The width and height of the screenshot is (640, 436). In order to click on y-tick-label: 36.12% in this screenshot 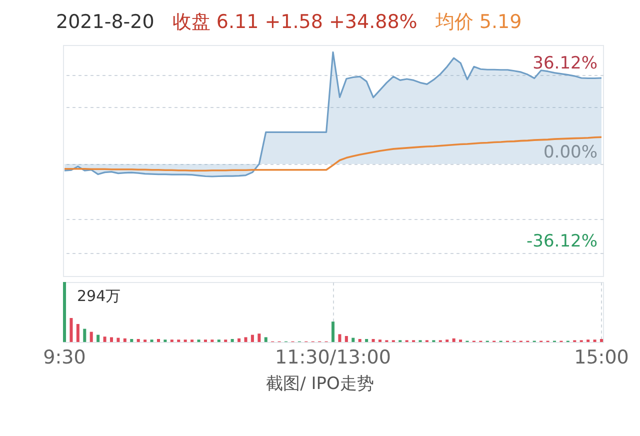, I will do `click(565, 63)`.